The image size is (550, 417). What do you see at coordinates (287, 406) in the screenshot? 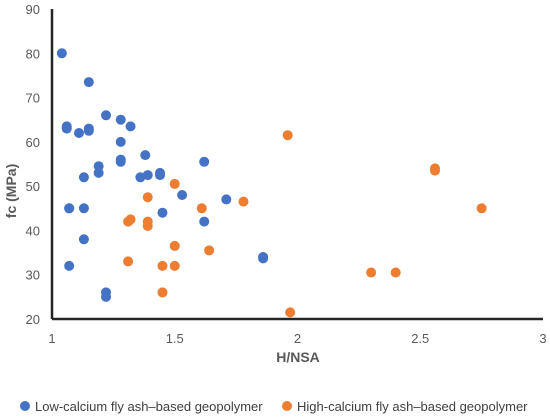
I see `legend-marker-high-calcium` at bounding box center [287, 406].